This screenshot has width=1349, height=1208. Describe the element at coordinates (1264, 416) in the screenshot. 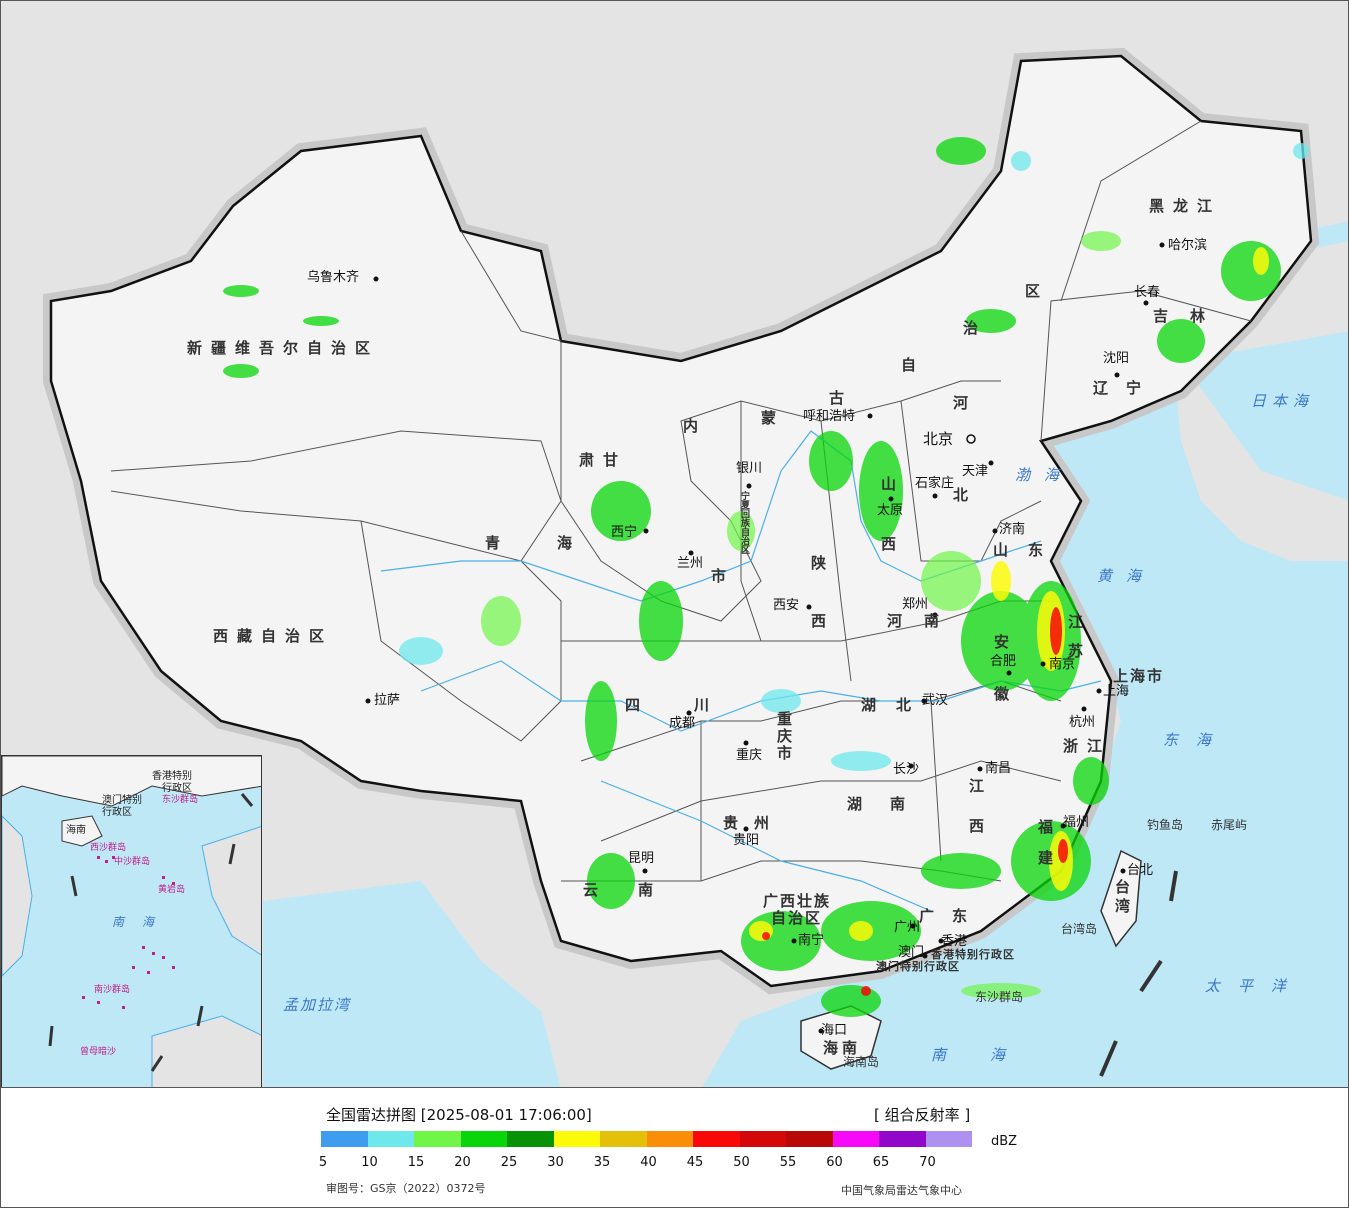

I see `japan-sea-water` at that location.